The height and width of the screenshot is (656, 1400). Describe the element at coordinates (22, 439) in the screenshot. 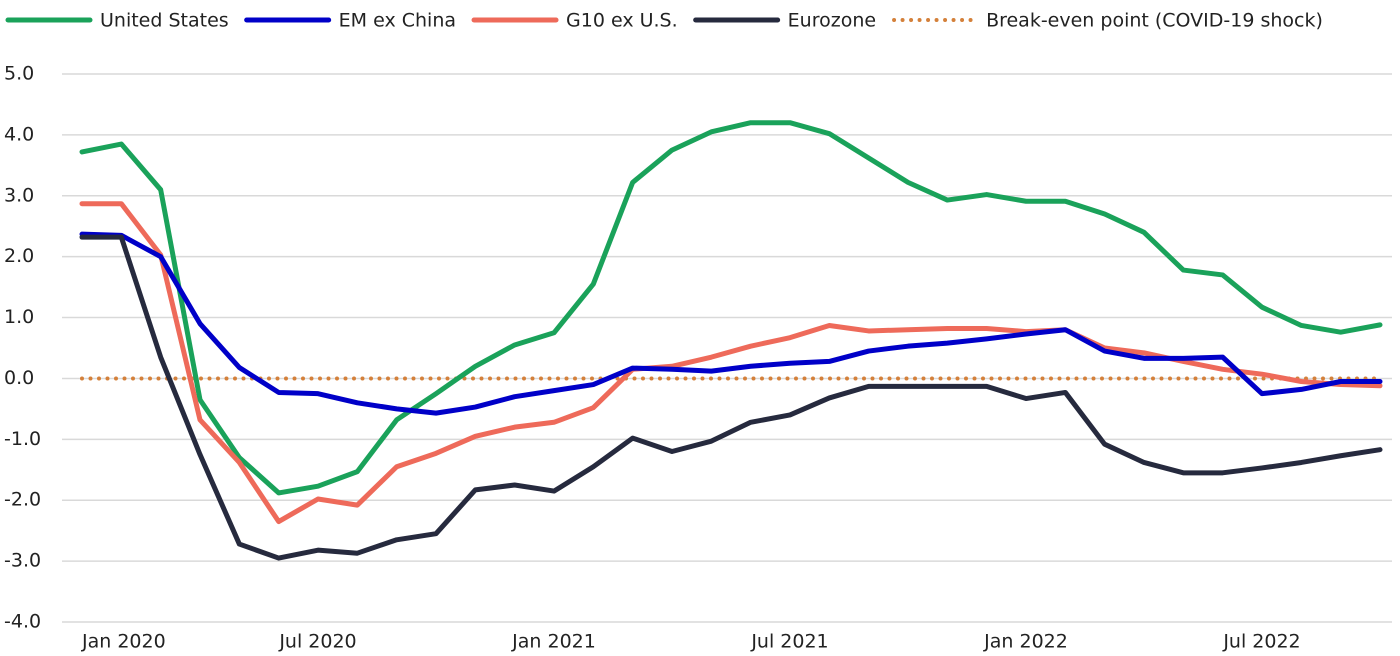

I see `y-tick-label: -1.0` at that location.